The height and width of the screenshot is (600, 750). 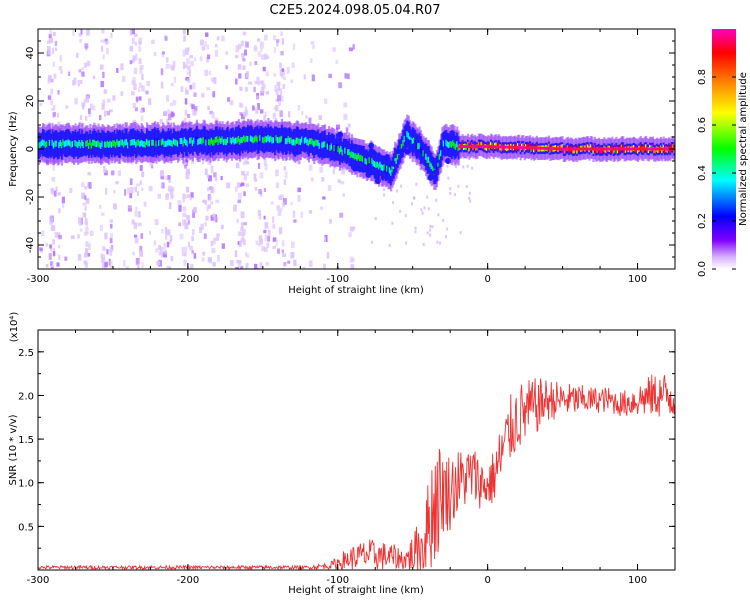 What do you see at coordinates (188, 279) in the screenshot?
I see `spectrogram-x-tick-label: -200` at bounding box center [188, 279].